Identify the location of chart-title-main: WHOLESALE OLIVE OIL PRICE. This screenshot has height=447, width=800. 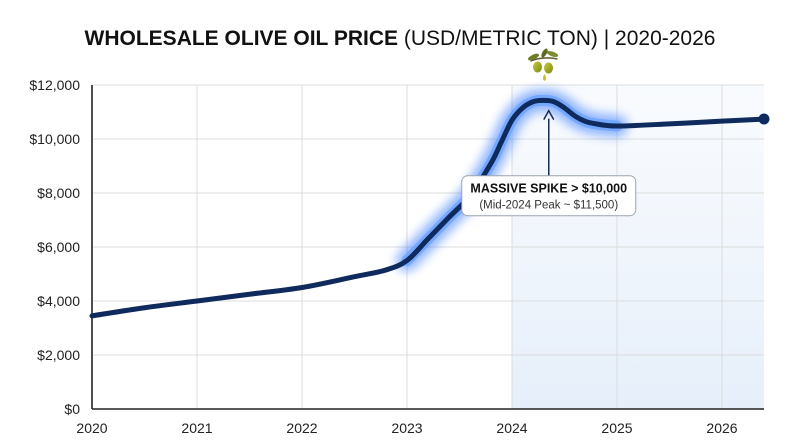
(241, 38).